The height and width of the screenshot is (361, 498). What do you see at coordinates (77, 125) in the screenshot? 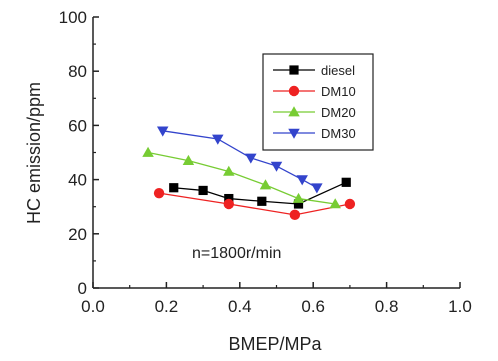
I see `y-tick-label: 60` at bounding box center [77, 125].